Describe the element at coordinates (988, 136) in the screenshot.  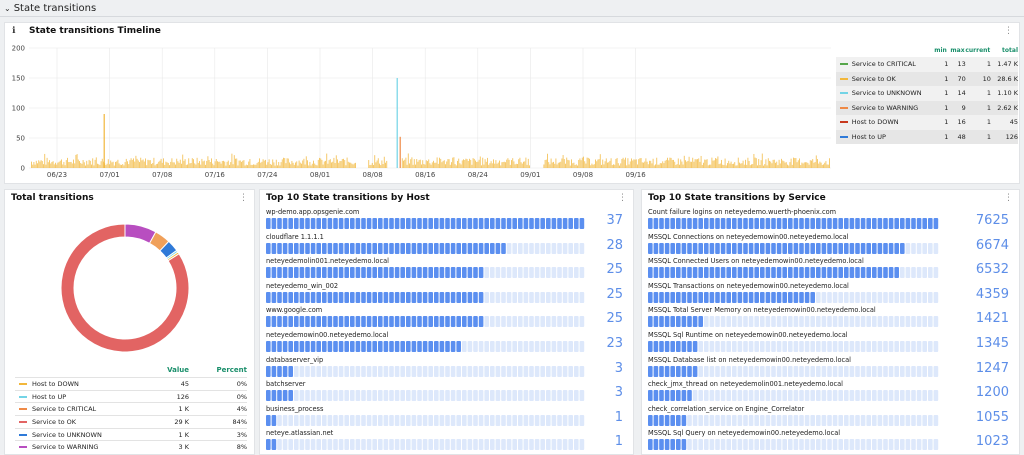
I see `legend-current: 1` at that location.